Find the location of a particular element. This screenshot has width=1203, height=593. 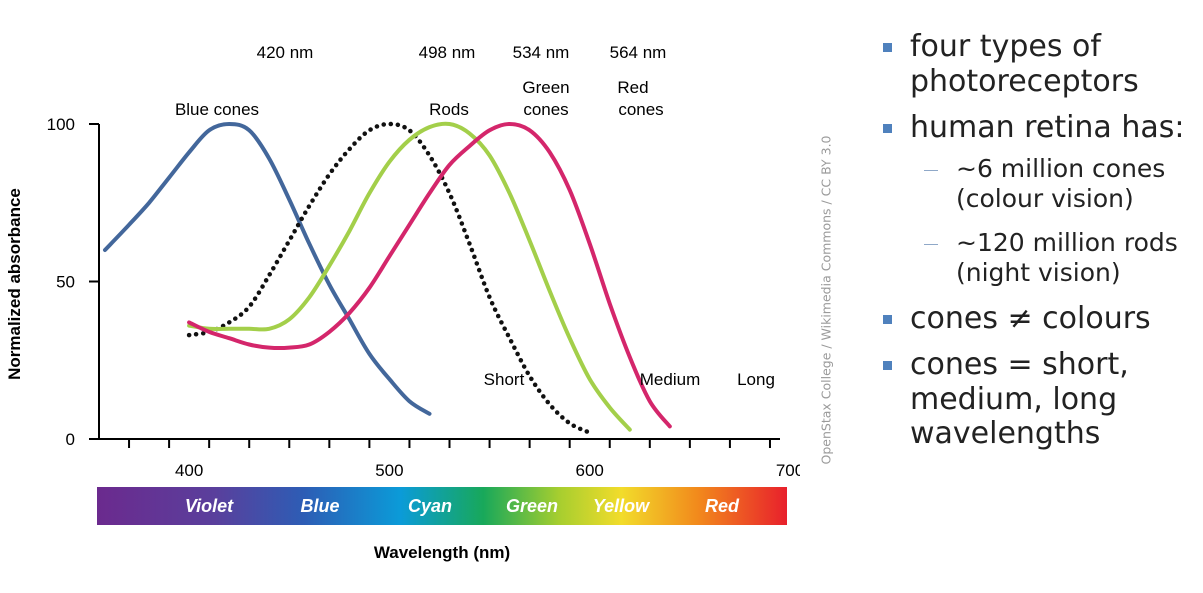

wavelength-label-short: Short is located at coordinates (504, 379).